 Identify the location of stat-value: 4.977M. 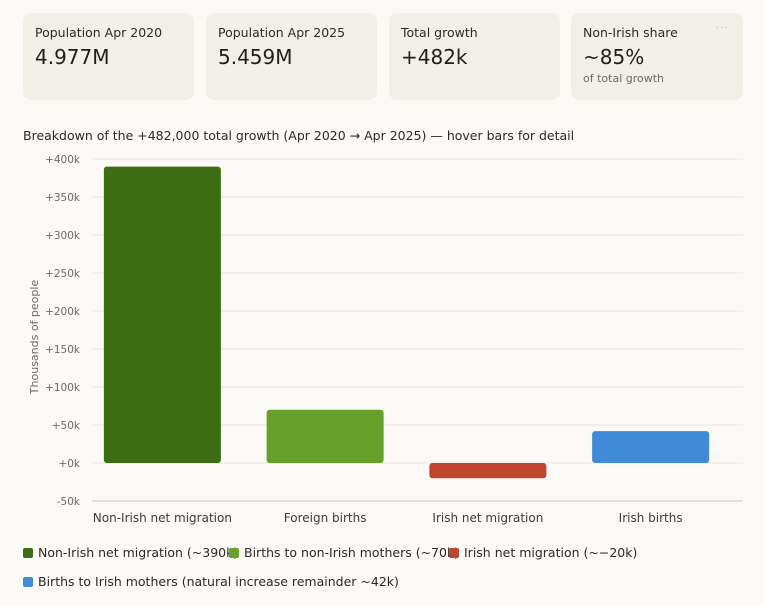
(72, 57).